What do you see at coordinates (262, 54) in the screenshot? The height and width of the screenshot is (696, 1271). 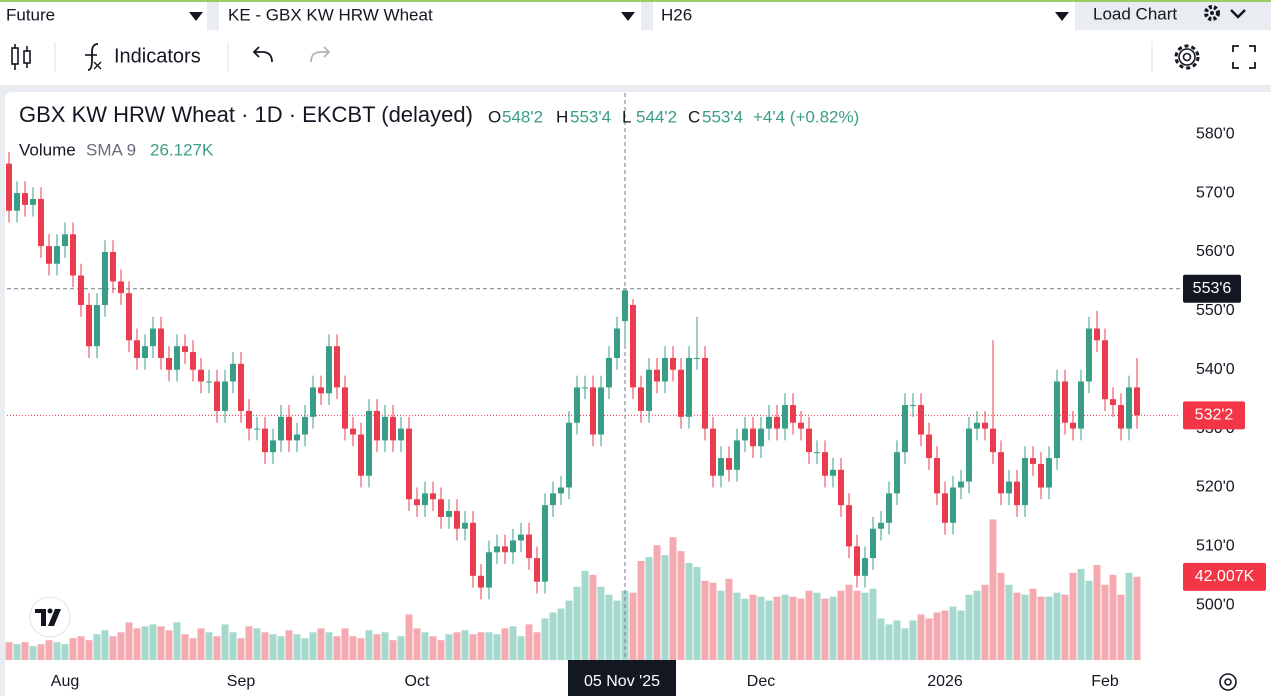 I see `undo-button` at bounding box center [262, 54].